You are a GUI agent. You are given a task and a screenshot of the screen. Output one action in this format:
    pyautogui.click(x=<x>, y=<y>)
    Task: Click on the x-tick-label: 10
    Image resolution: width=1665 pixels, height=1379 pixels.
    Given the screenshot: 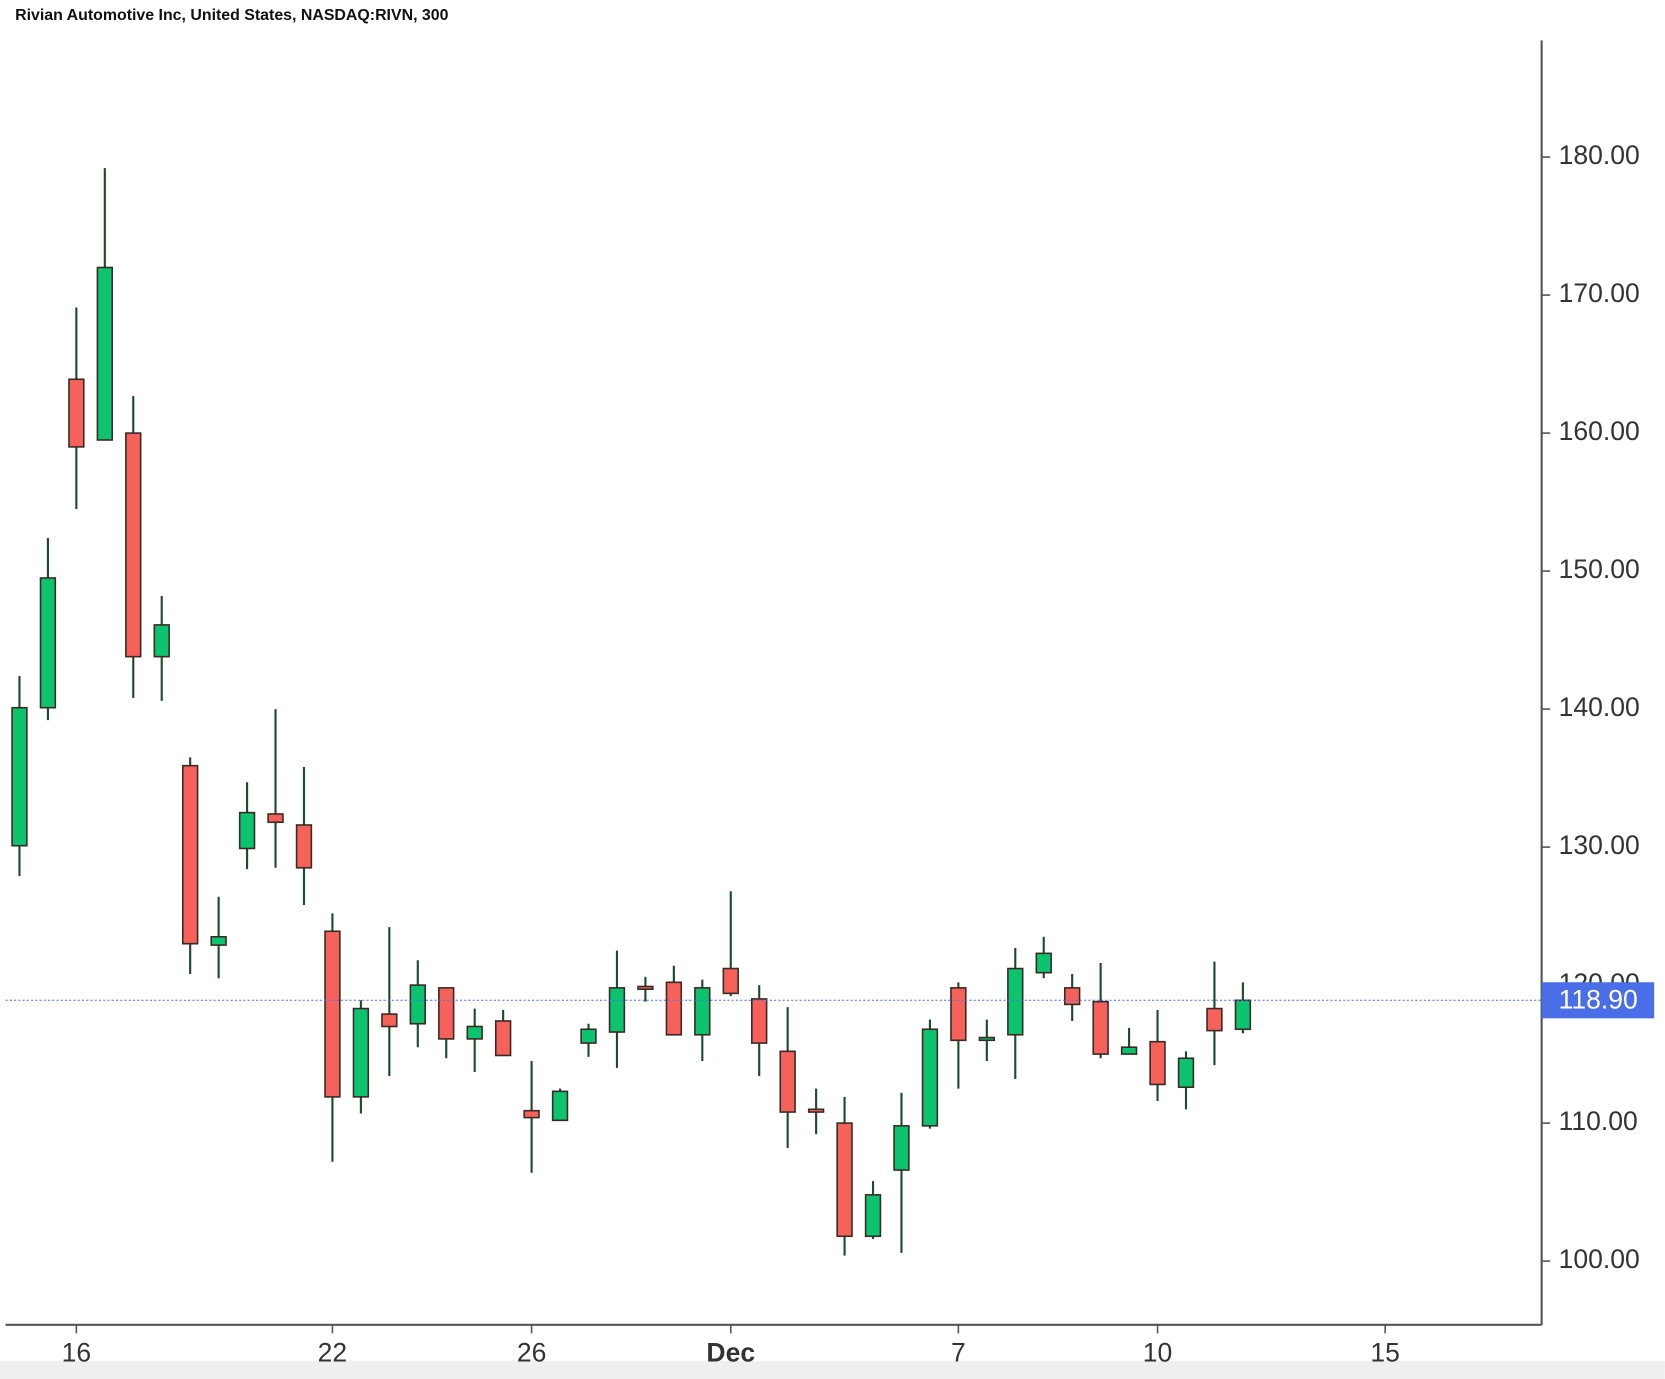 What is the action you would take?
    pyautogui.click(x=1158, y=1353)
    